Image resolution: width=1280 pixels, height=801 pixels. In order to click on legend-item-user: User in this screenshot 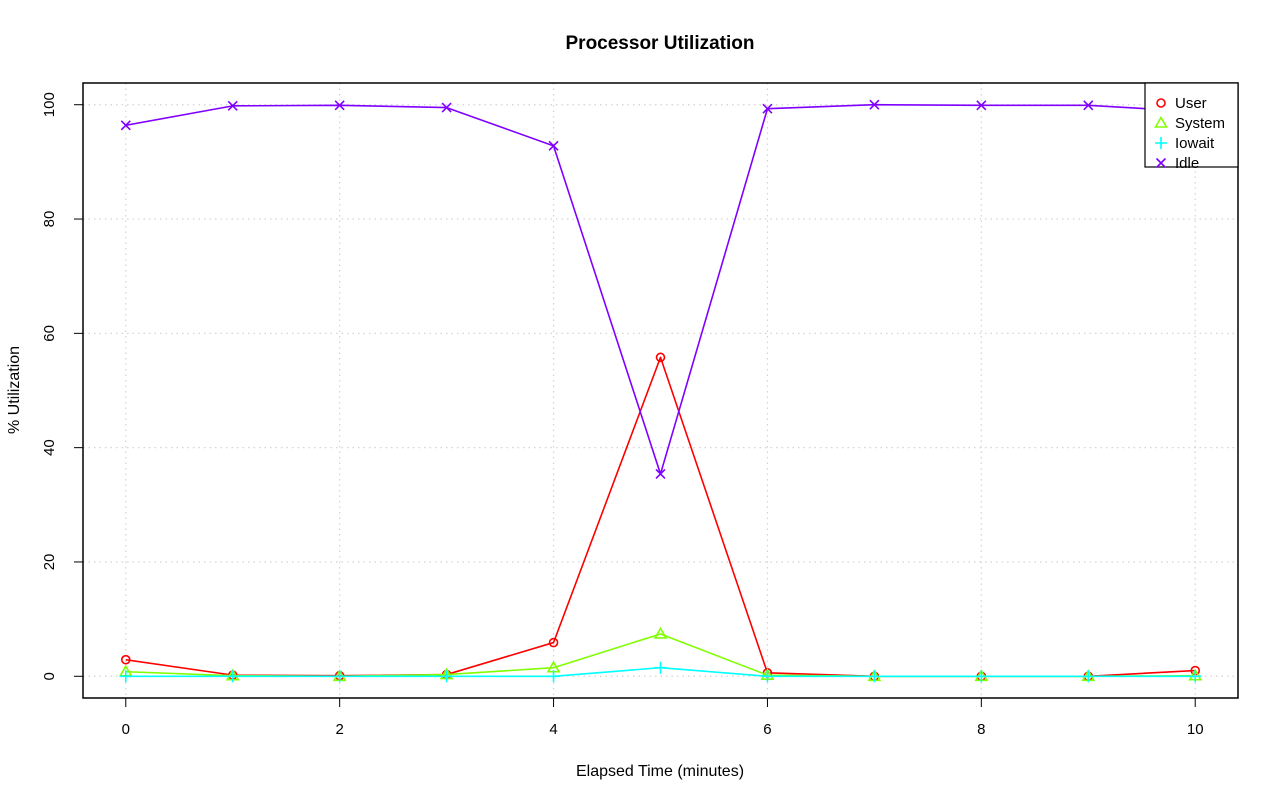, I will do `click(1181, 103)`.